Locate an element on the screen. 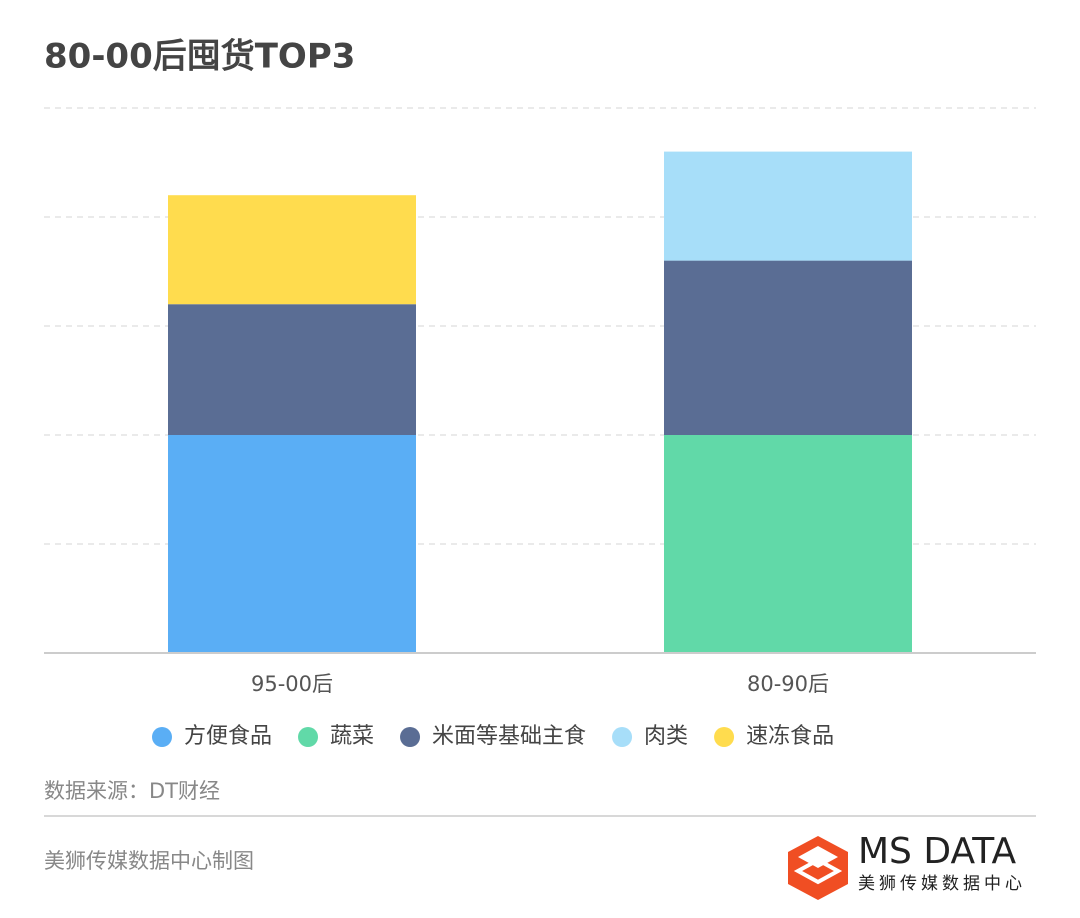 Image resolution: width=1080 pixels, height=918 pixels. x-tick-label: 95-00后 is located at coordinates (292, 684).